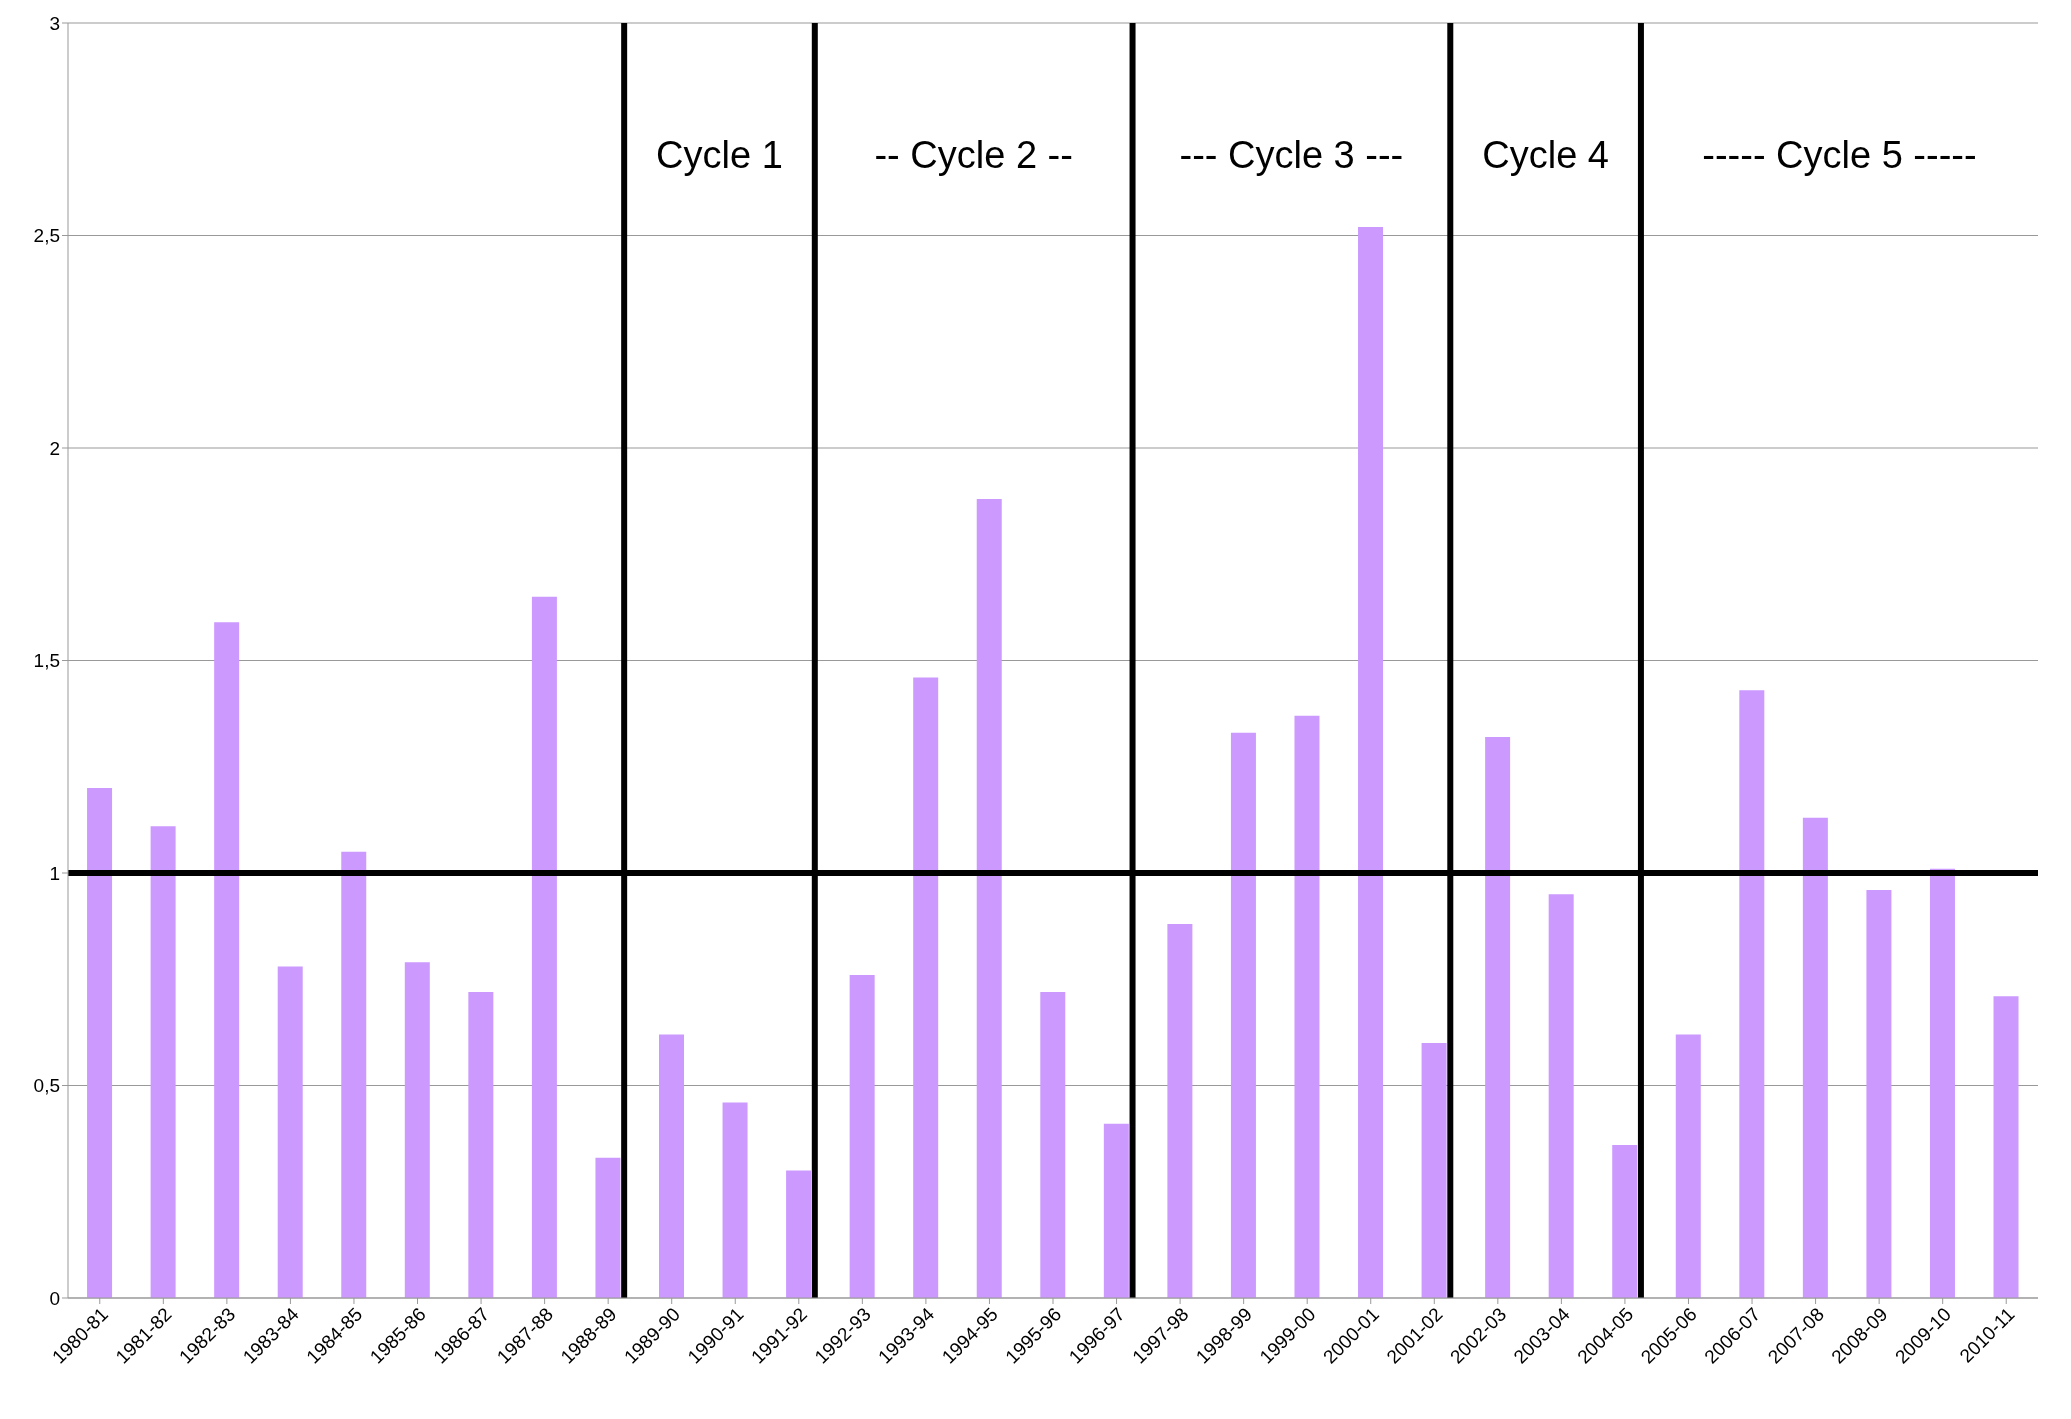 Image resolution: width=2071 pixels, height=1419 pixels. I want to click on y-tick-label: 0,5, so click(46, 1086).